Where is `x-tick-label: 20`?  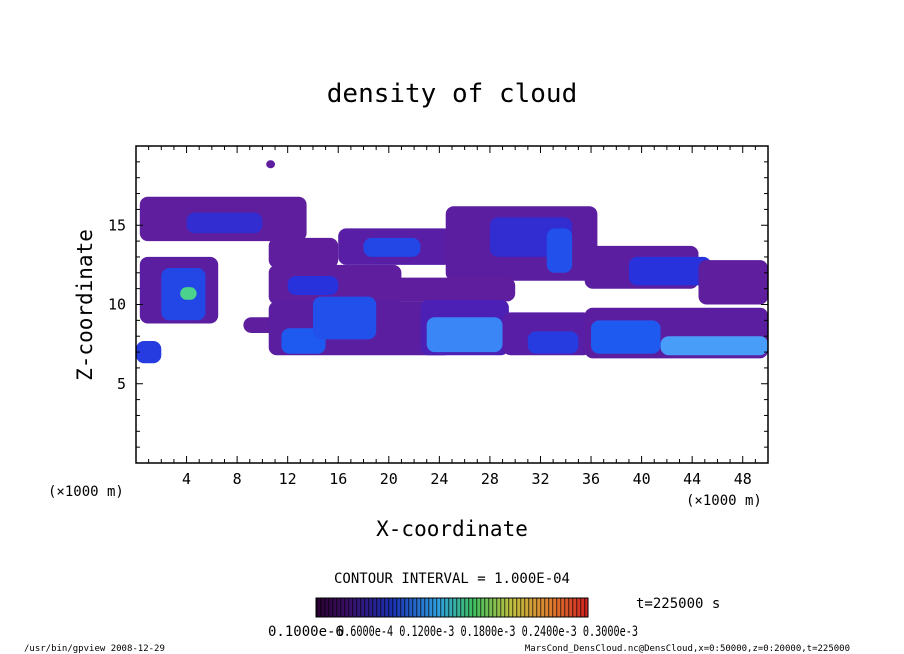
x-tick-label: 20 is located at coordinates (389, 479).